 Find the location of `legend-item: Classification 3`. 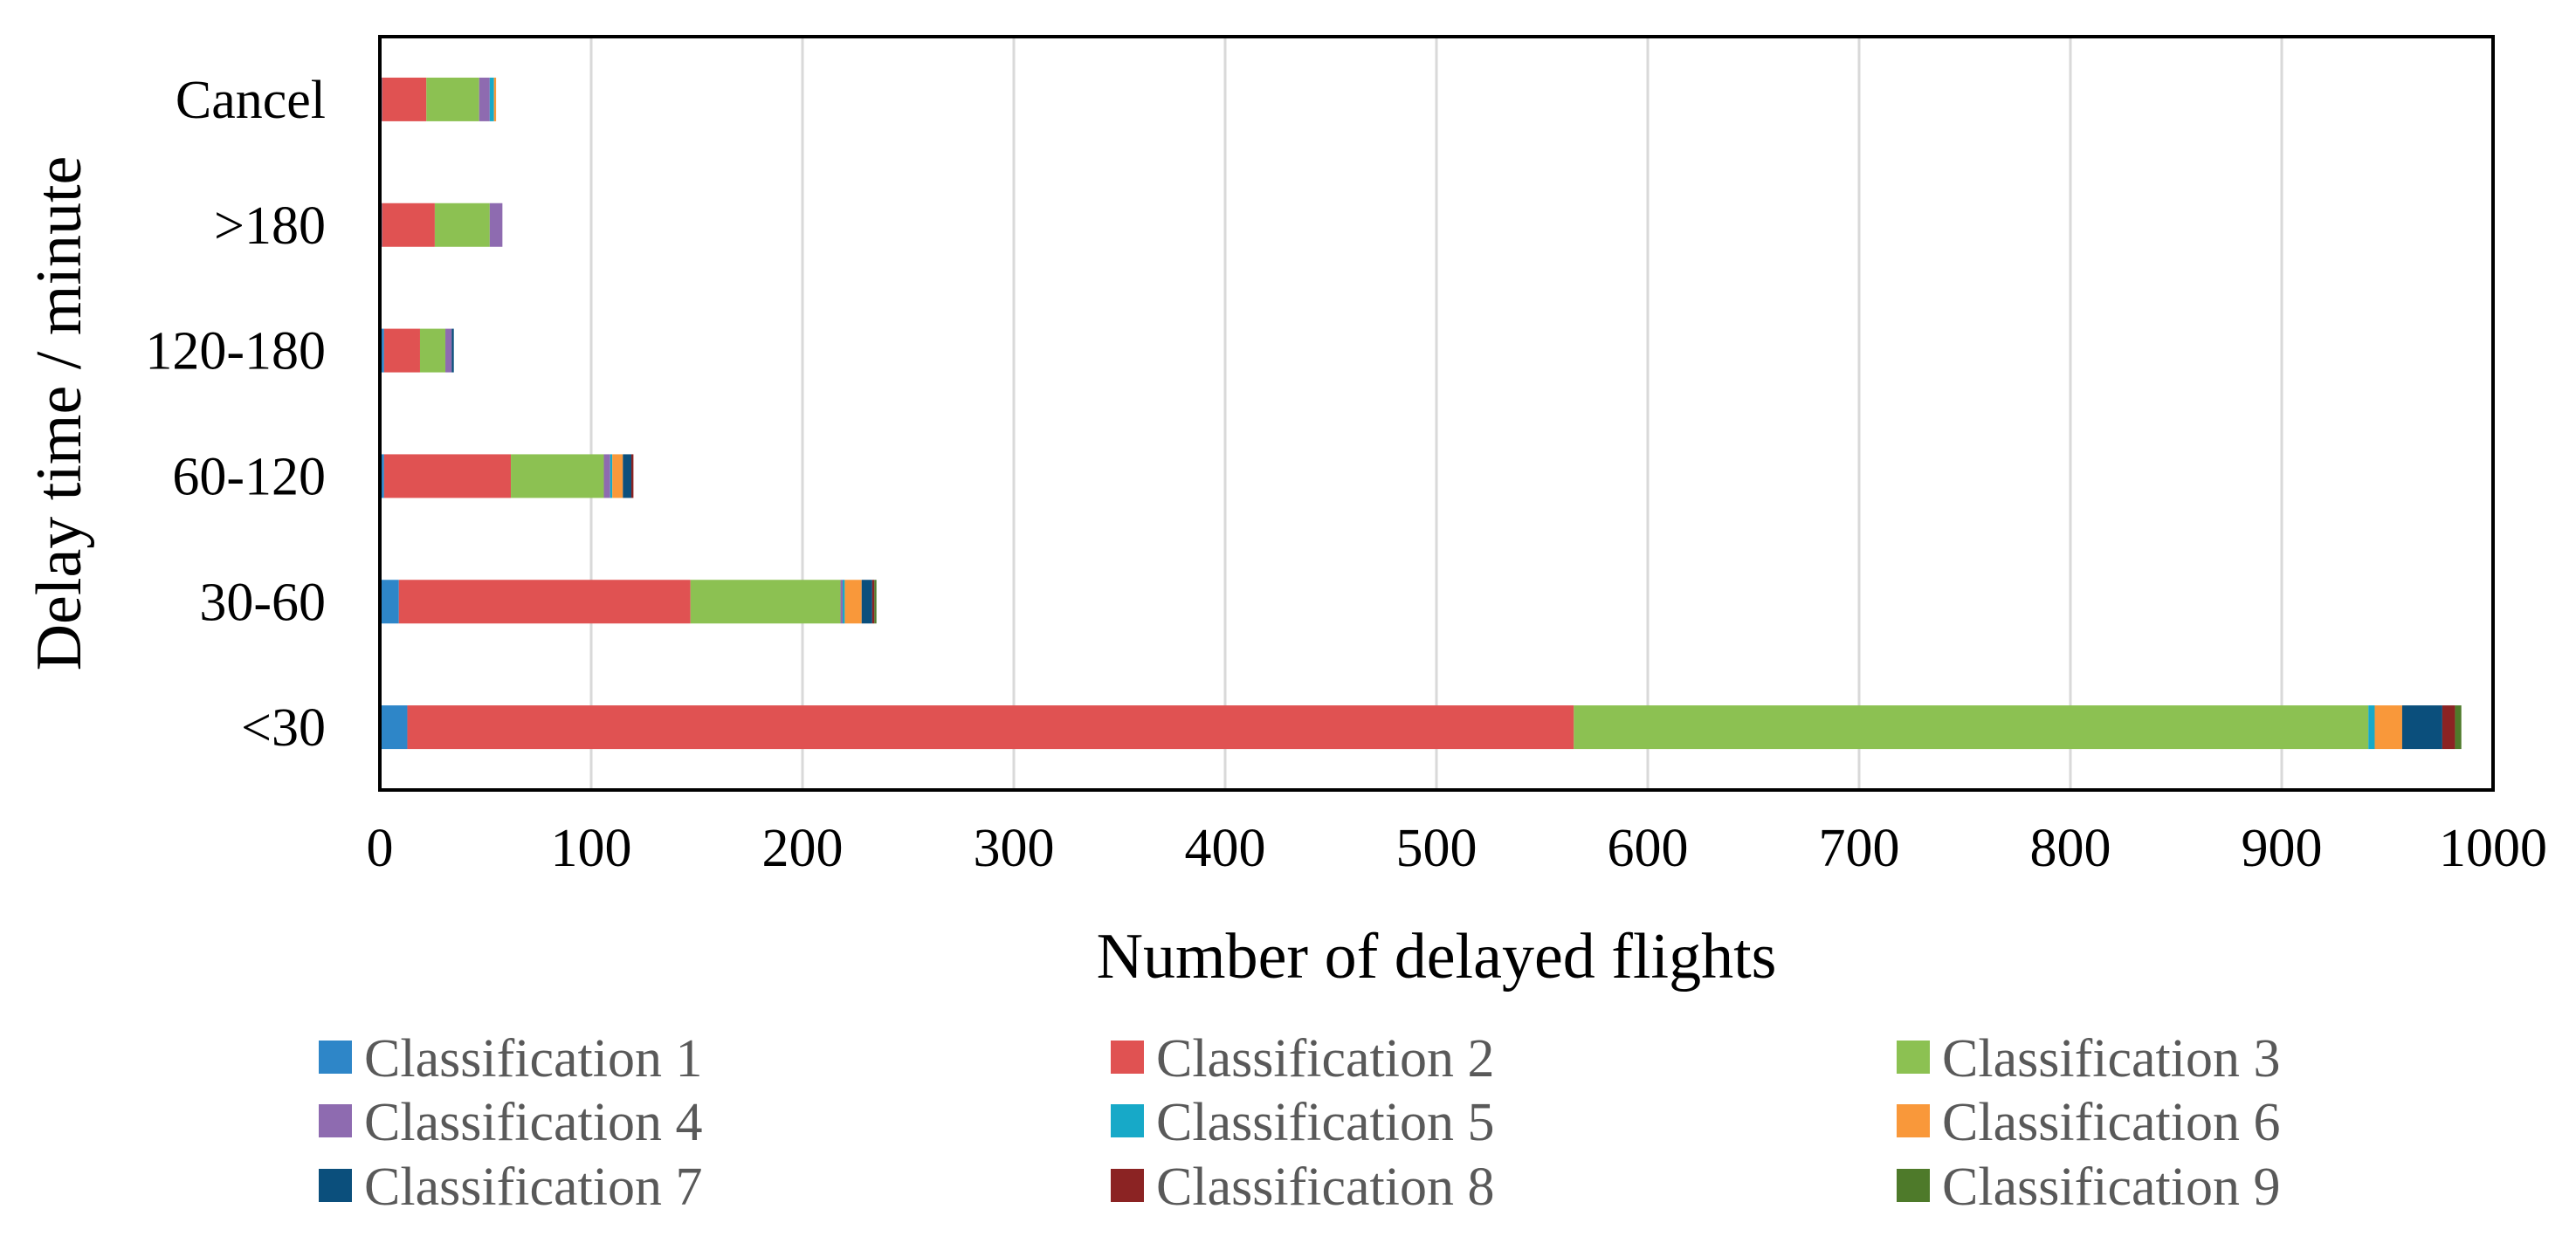

legend-item: Classification 3 is located at coordinates (2088, 1059).